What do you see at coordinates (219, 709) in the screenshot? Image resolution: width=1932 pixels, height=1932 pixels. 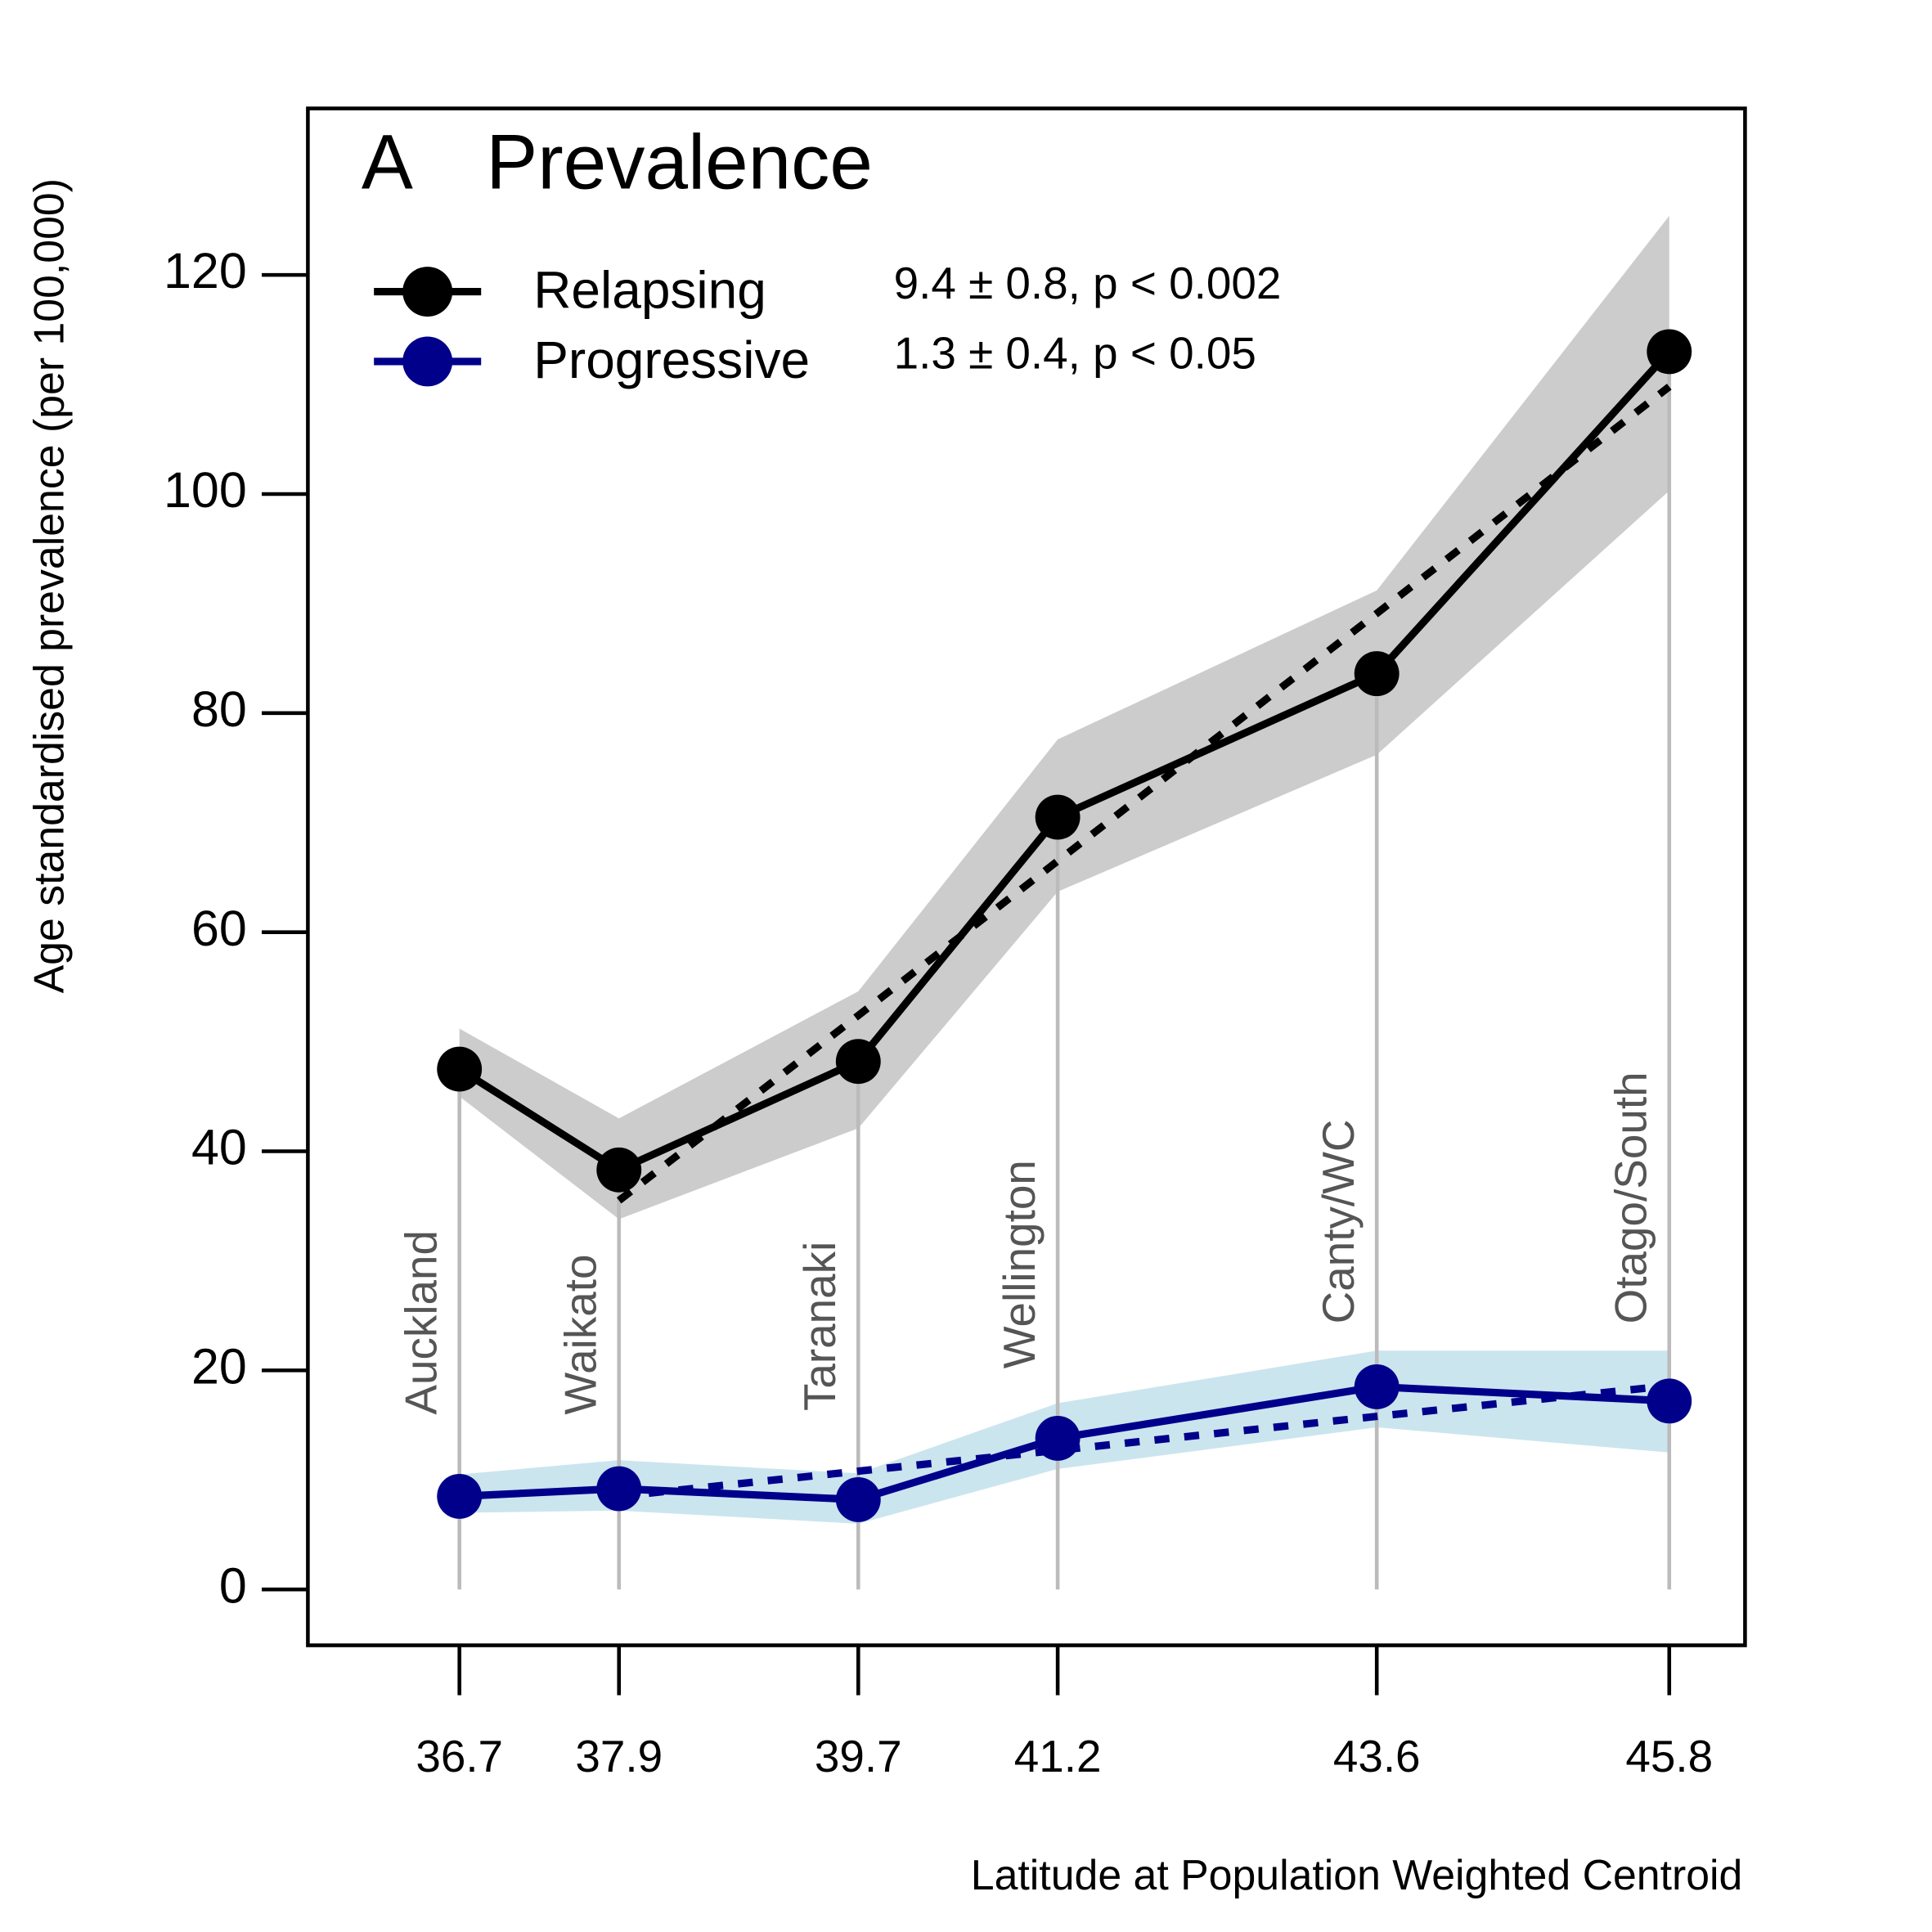 I see `y-tick-label: 80` at bounding box center [219, 709].